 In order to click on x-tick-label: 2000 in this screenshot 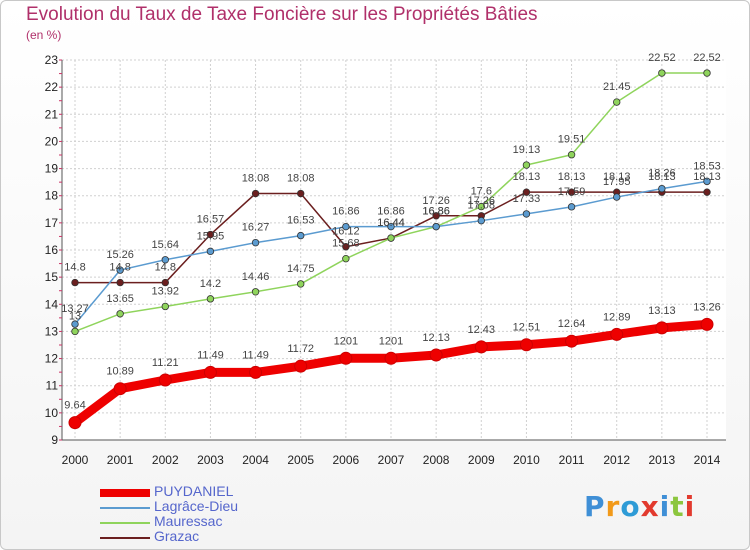, I will do `click(75, 460)`.